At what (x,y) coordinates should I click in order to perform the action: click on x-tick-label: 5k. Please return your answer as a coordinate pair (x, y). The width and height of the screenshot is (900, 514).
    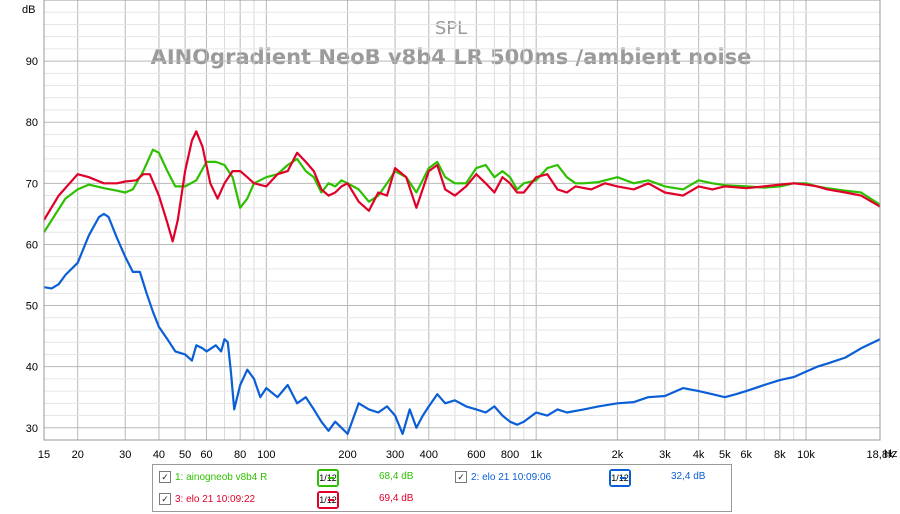
    Looking at the image, I should click on (725, 455).